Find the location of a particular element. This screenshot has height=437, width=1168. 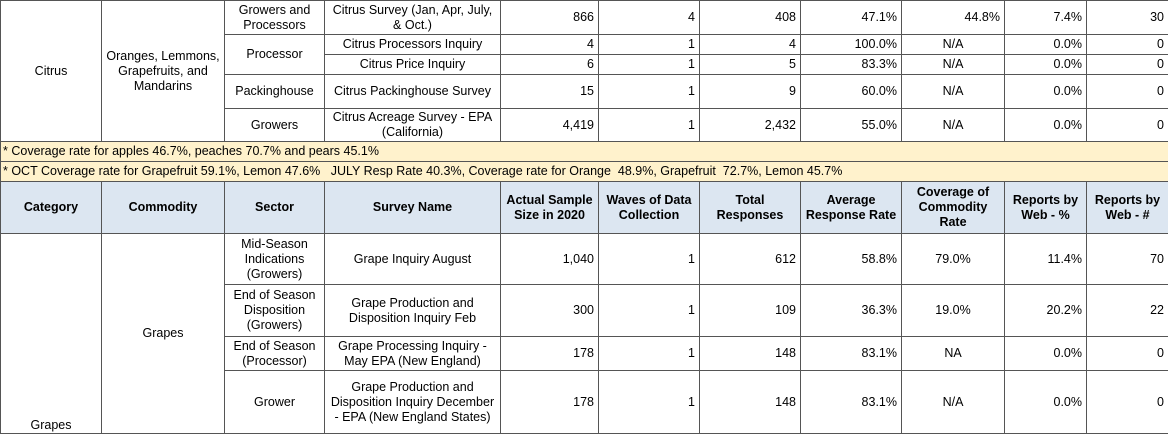

value-cell: 83.3% is located at coordinates (851, 64).